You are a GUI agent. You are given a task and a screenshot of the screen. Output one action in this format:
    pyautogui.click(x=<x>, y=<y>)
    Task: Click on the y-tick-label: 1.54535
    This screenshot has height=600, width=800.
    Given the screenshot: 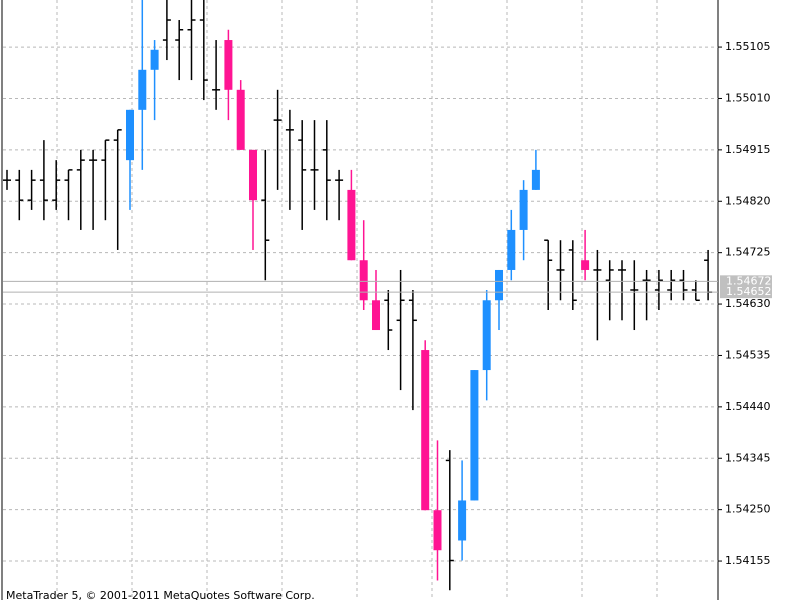 What is the action you would take?
    pyautogui.click(x=748, y=354)
    